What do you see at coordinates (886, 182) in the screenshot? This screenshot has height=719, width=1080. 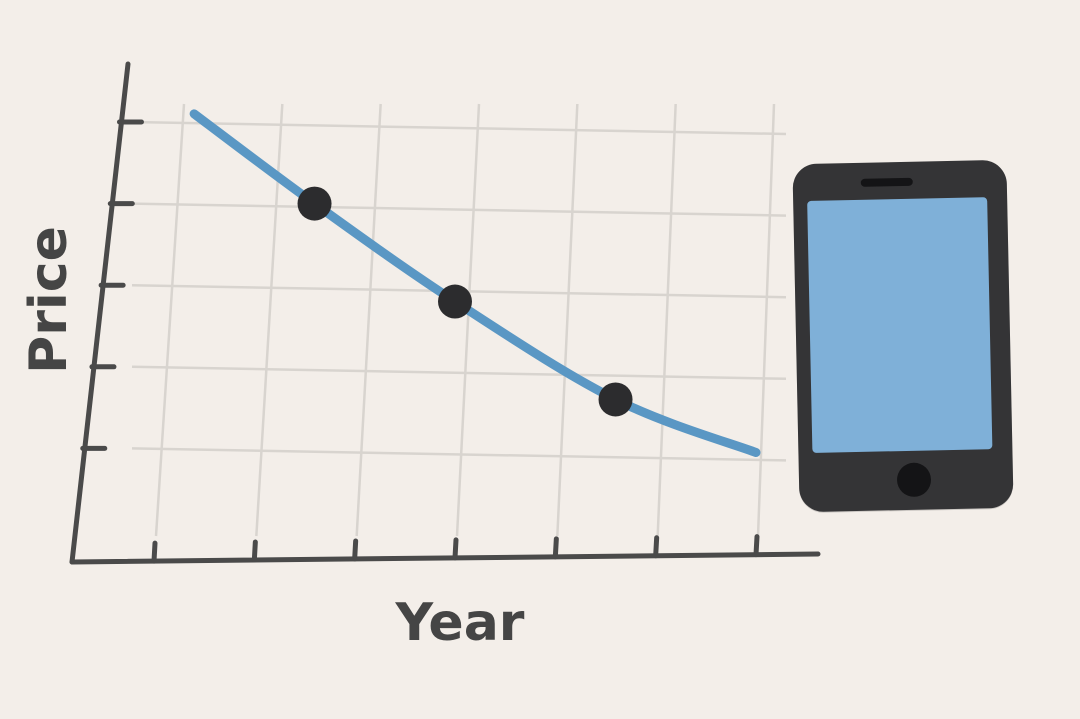 I see `phone-speaker` at bounding box center [886, 182].